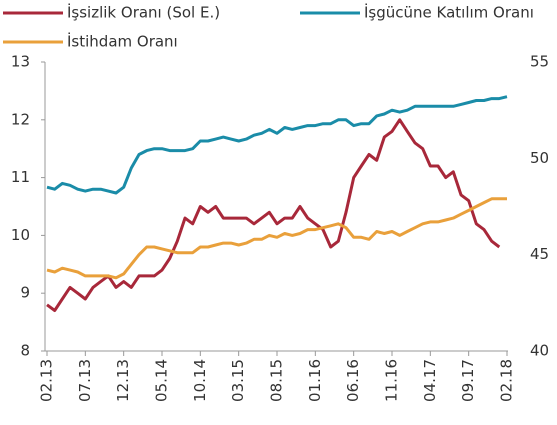 This screenshot has height=425, width=557. Describe the element at coordinates (539, 254) in the screenshot. I see `y2-tick-label: 45` at that location.